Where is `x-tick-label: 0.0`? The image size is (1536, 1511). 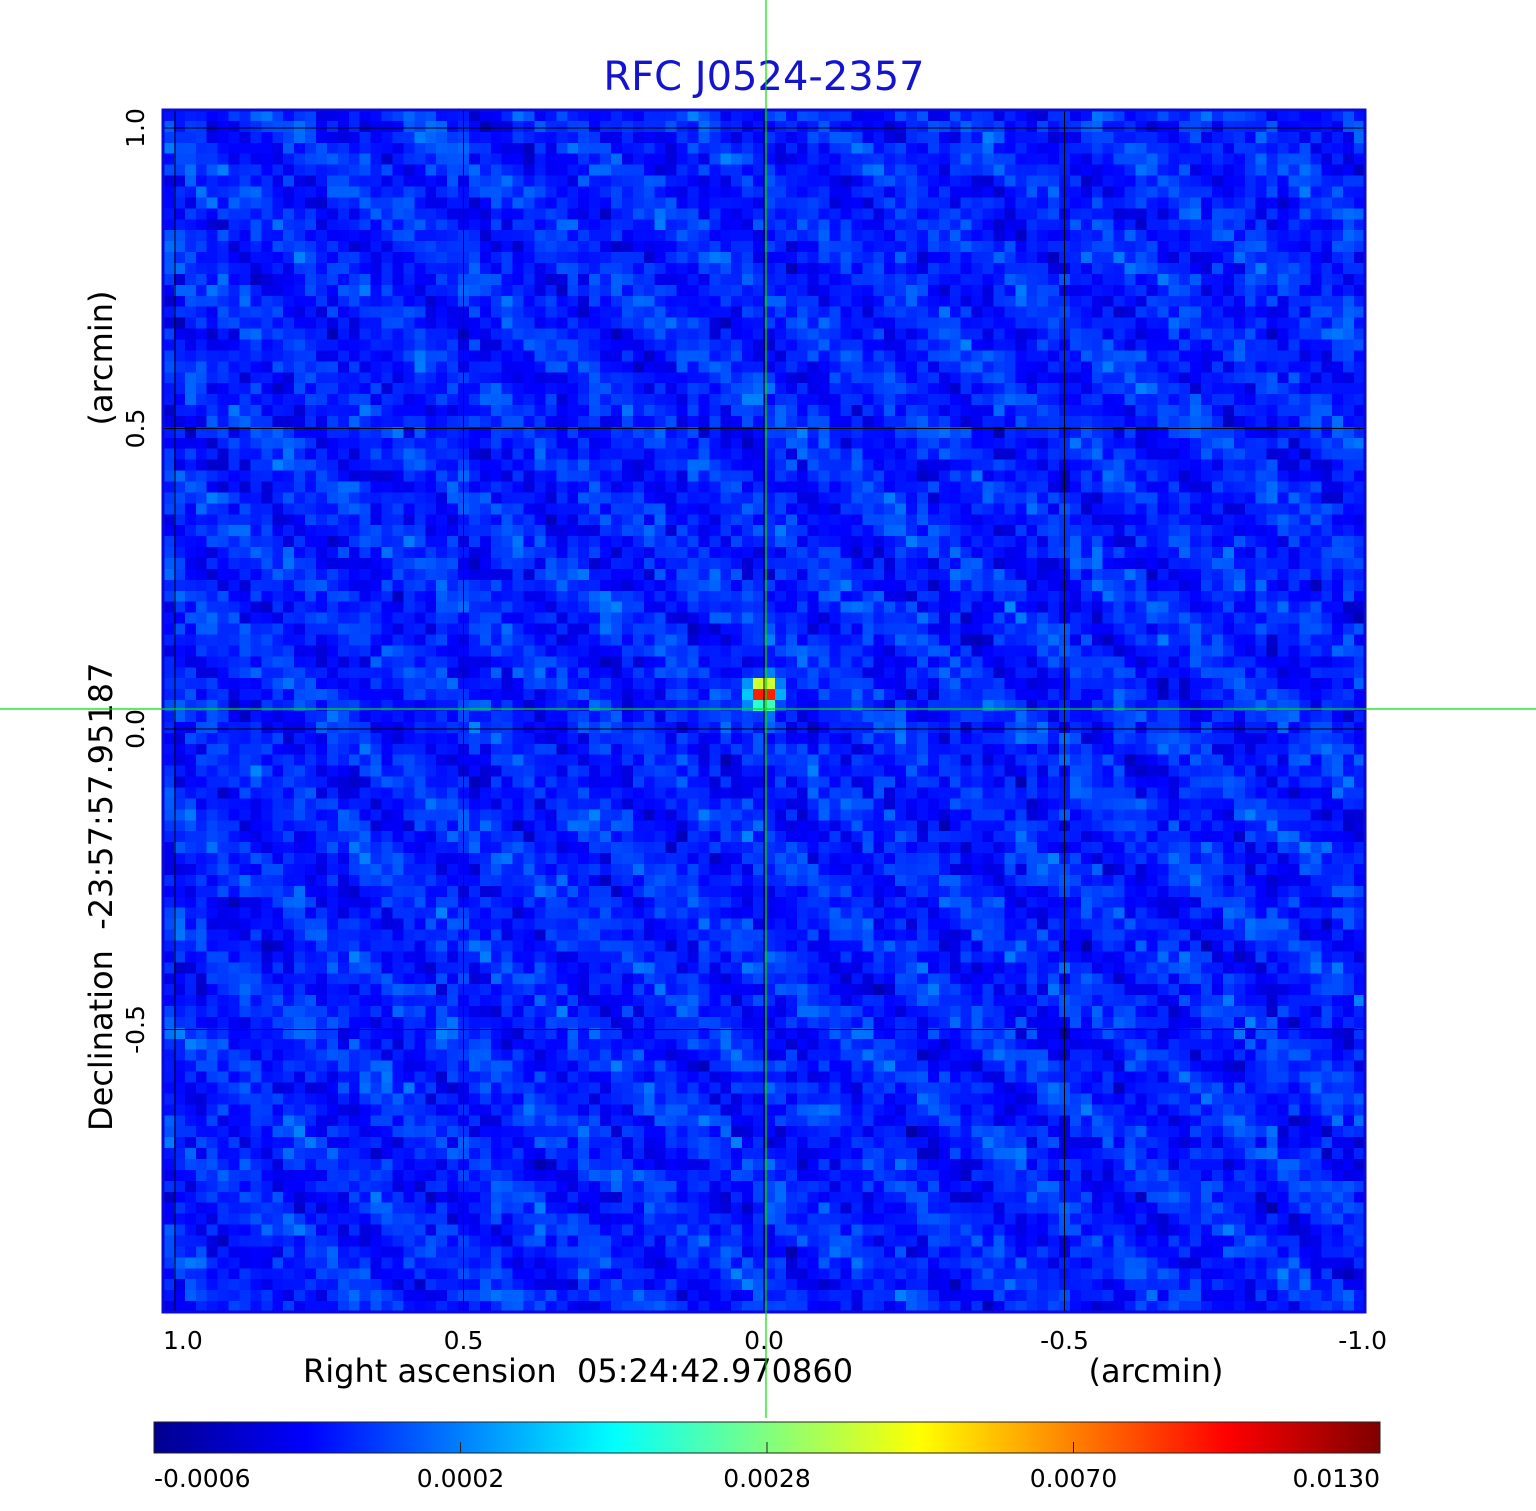
x-tick-label: 0.0 is located at coordinates (764, 1340).